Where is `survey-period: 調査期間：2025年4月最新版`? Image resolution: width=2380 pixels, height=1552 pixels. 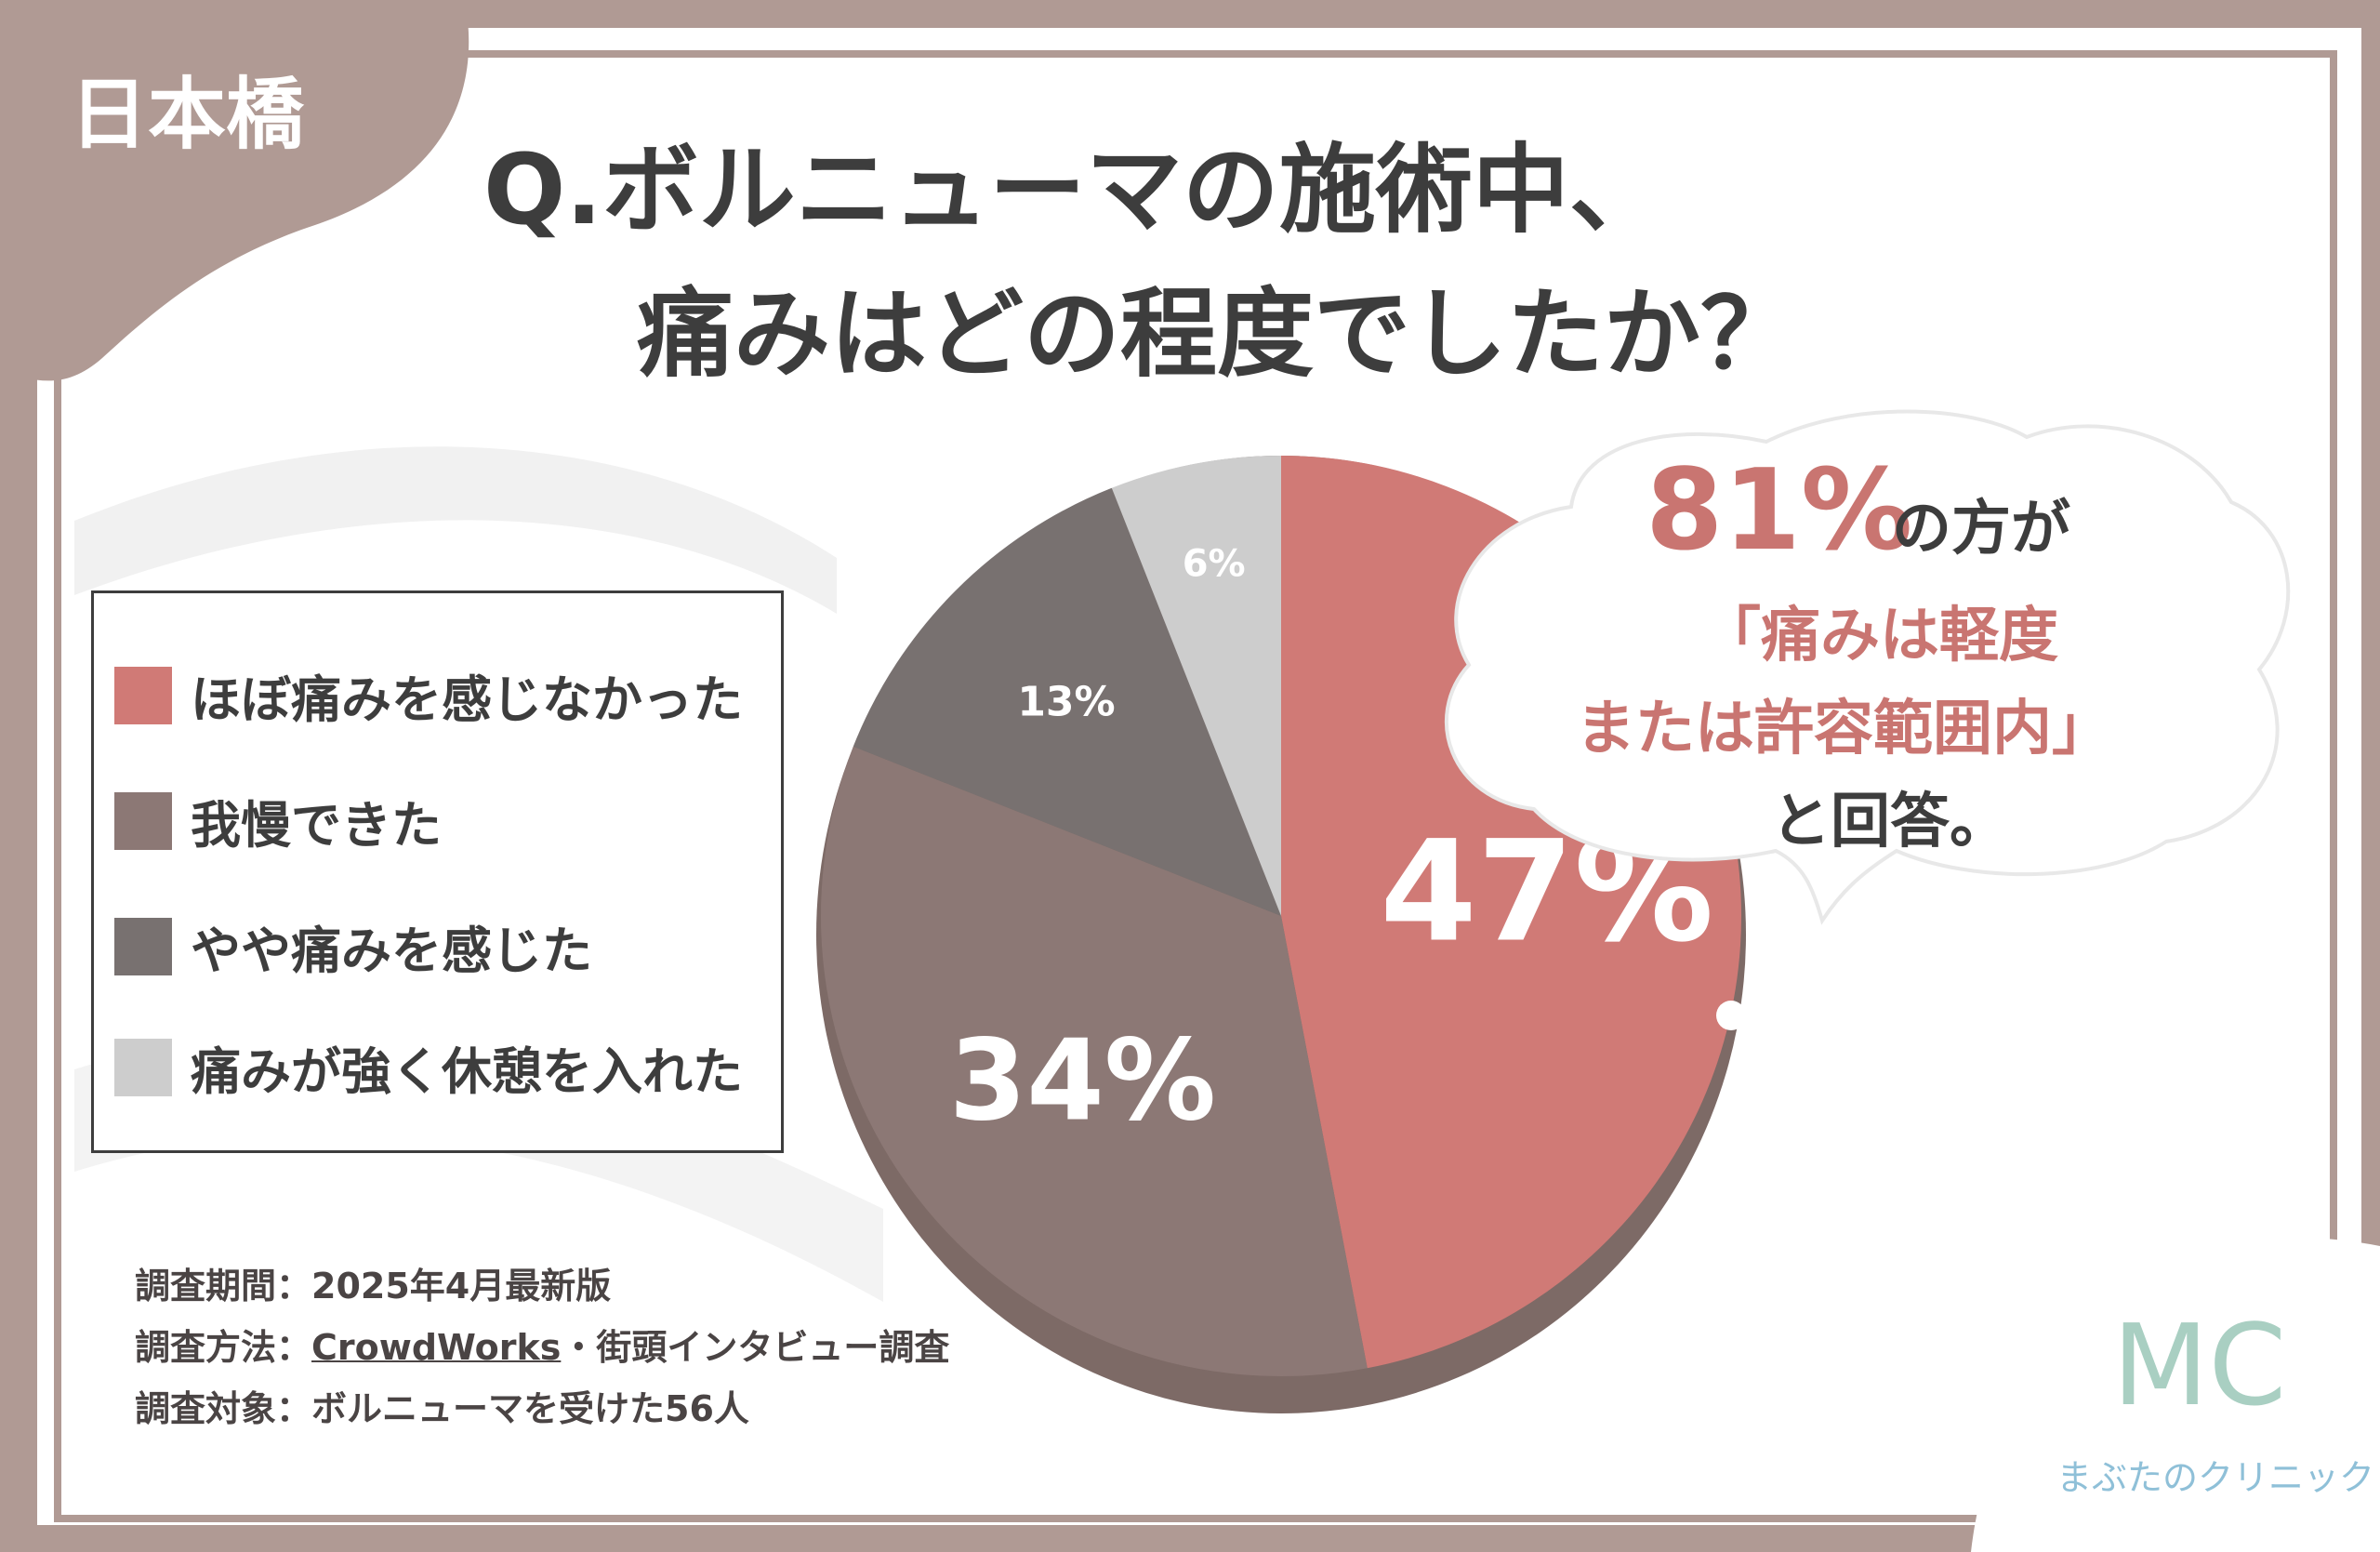
survey-period: 調査期間：2025年4月最新版 is located at coordinates (373, 1286).